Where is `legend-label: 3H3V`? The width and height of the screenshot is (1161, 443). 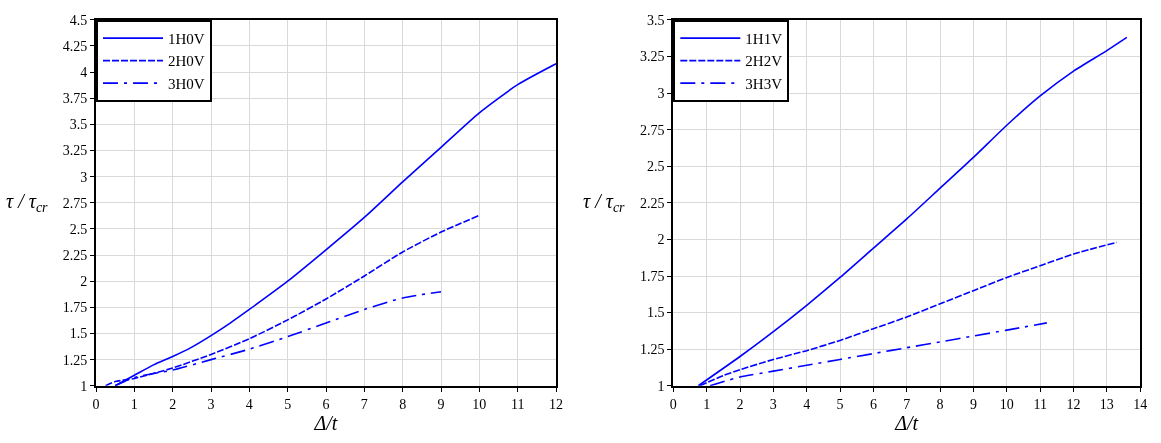 legend-label: 3H3V is located at coordinates (764, 83).